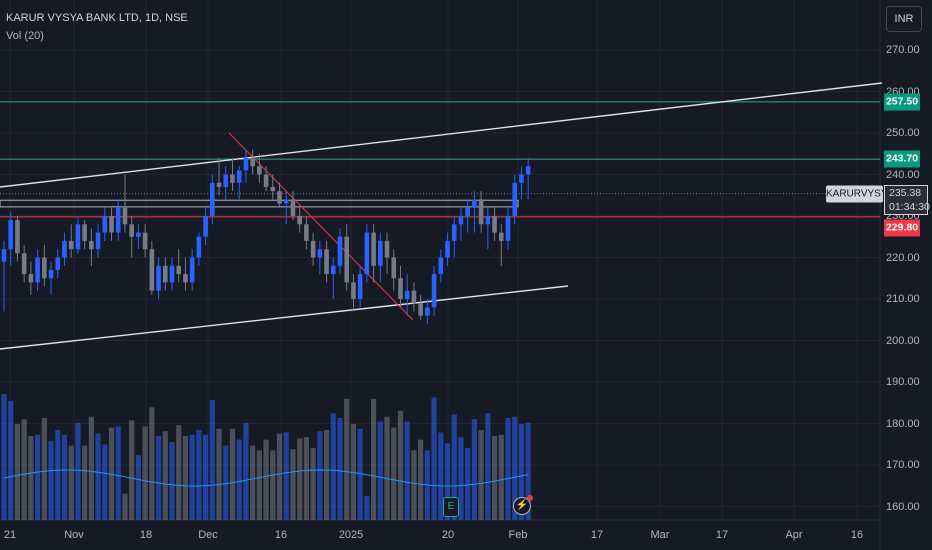 This screenshot has height=550, width=932. I want to click on price-tag-resistance-mid: 243.70, so click(902, 159).